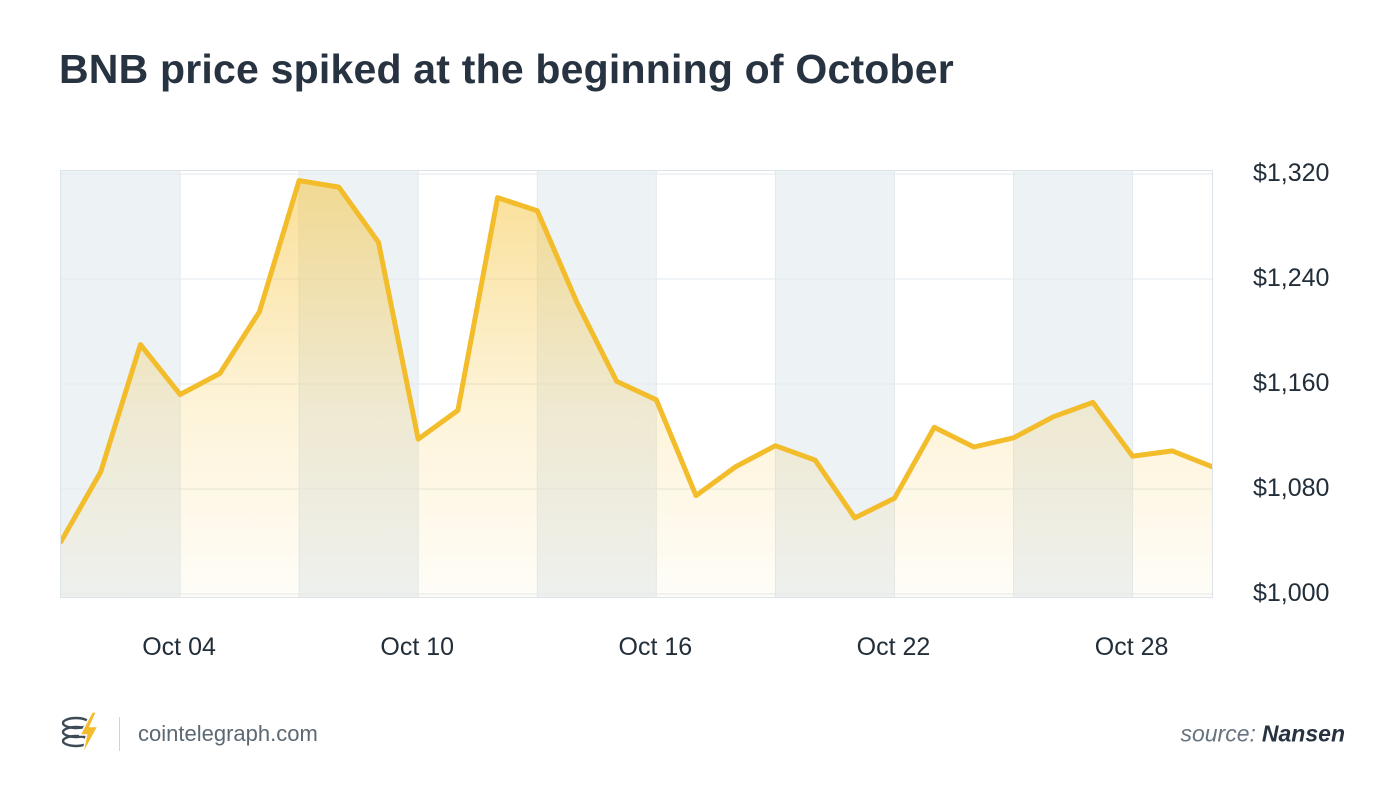 This screenshot has height=812, width=1400. I want to click on y-axis-label: $1,240, so click(1291, 278).